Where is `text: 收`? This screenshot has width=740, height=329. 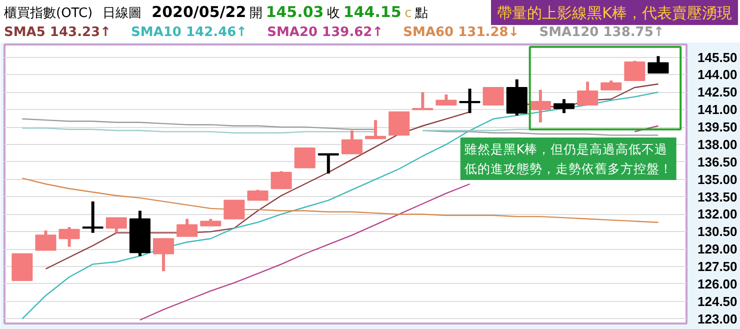 text: 收 is located at coordinates (333, 13).